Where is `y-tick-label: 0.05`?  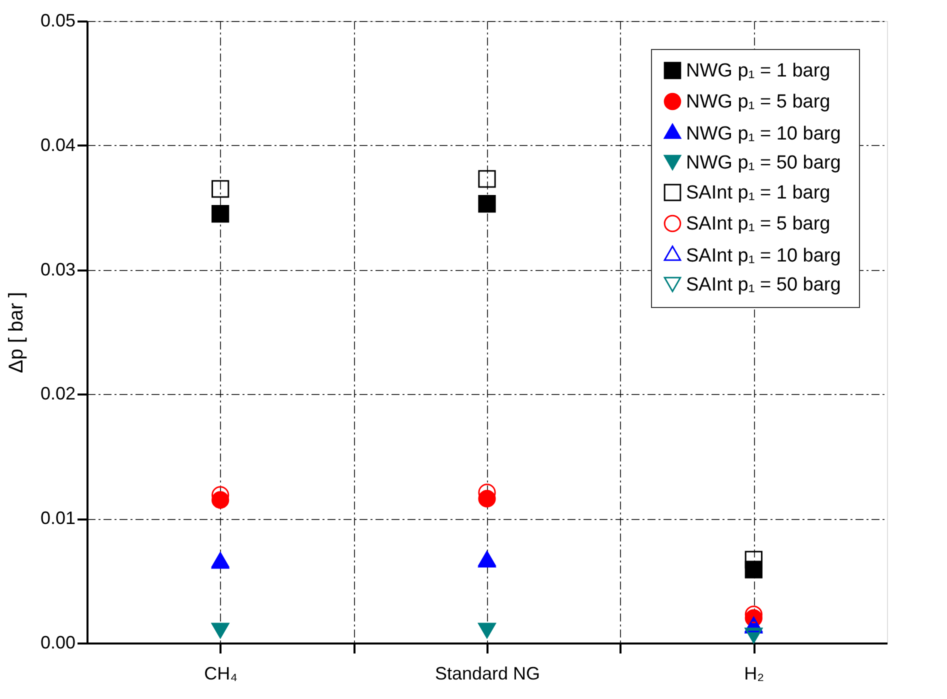 y-tick-label: 0.05 is located at coordinates (58, 20).